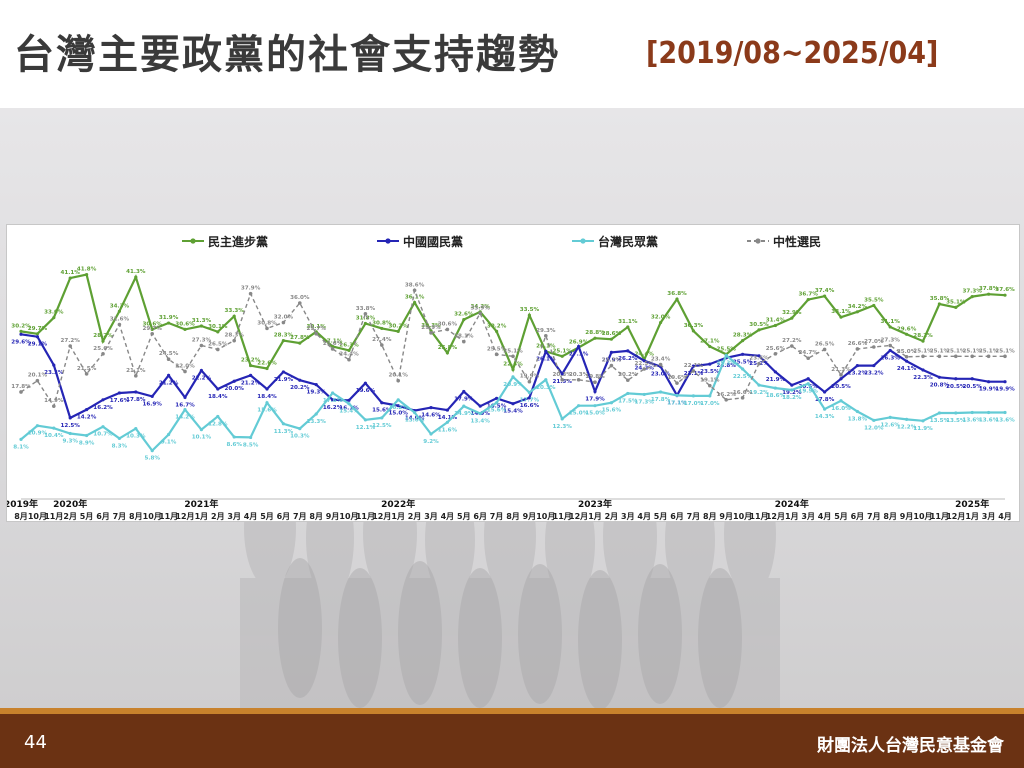 The width and height of the screenshot is (1024, 768). What do you see at coordinates (677, 403) in the screenshot?
I see `data-label-kmt: 17.1%` at bounding box center [677, 403].